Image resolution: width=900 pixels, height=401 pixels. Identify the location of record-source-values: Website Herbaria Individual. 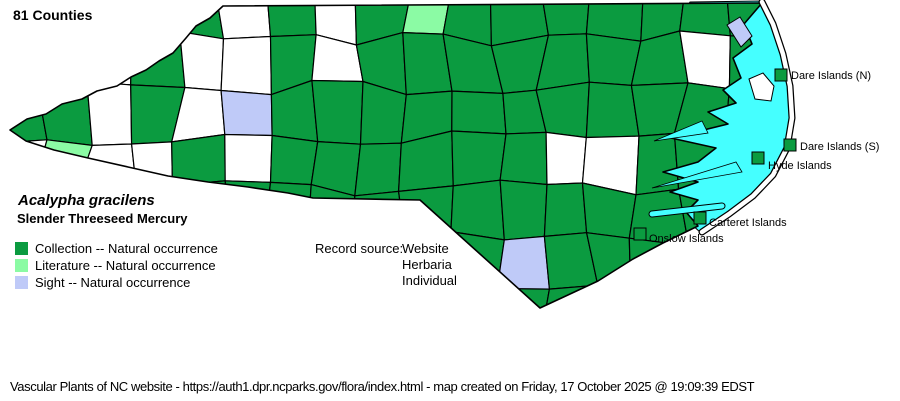
(429, 265).